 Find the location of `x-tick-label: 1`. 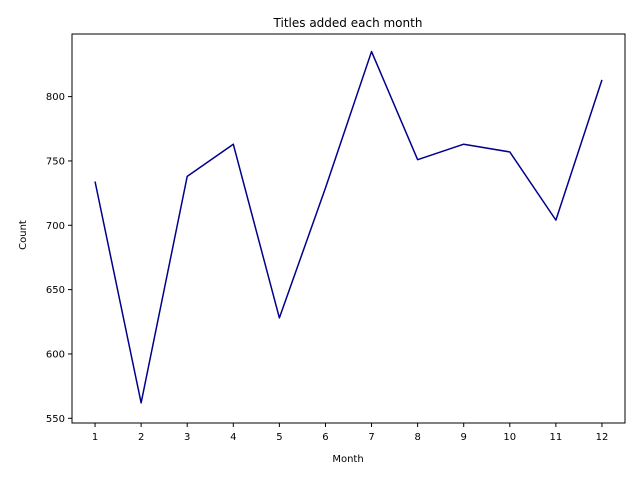

x-tick-label: 1 is located at coordinates (95, 437).